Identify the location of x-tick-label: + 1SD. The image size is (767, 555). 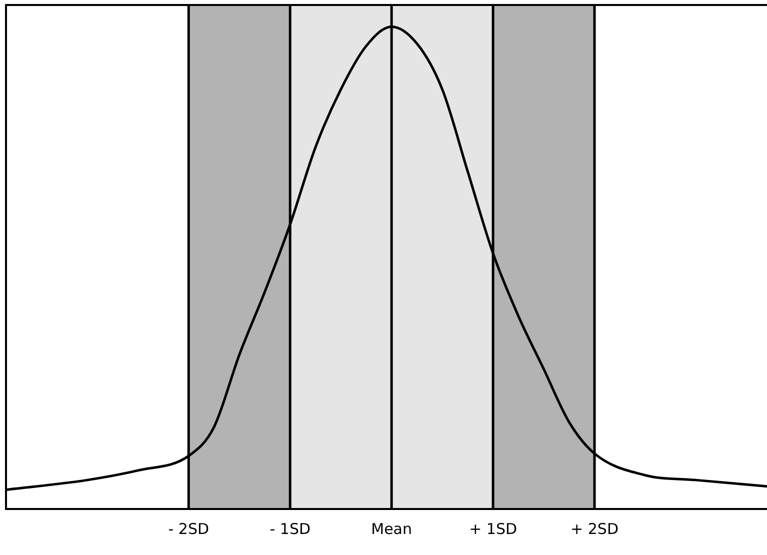
(493, 529).